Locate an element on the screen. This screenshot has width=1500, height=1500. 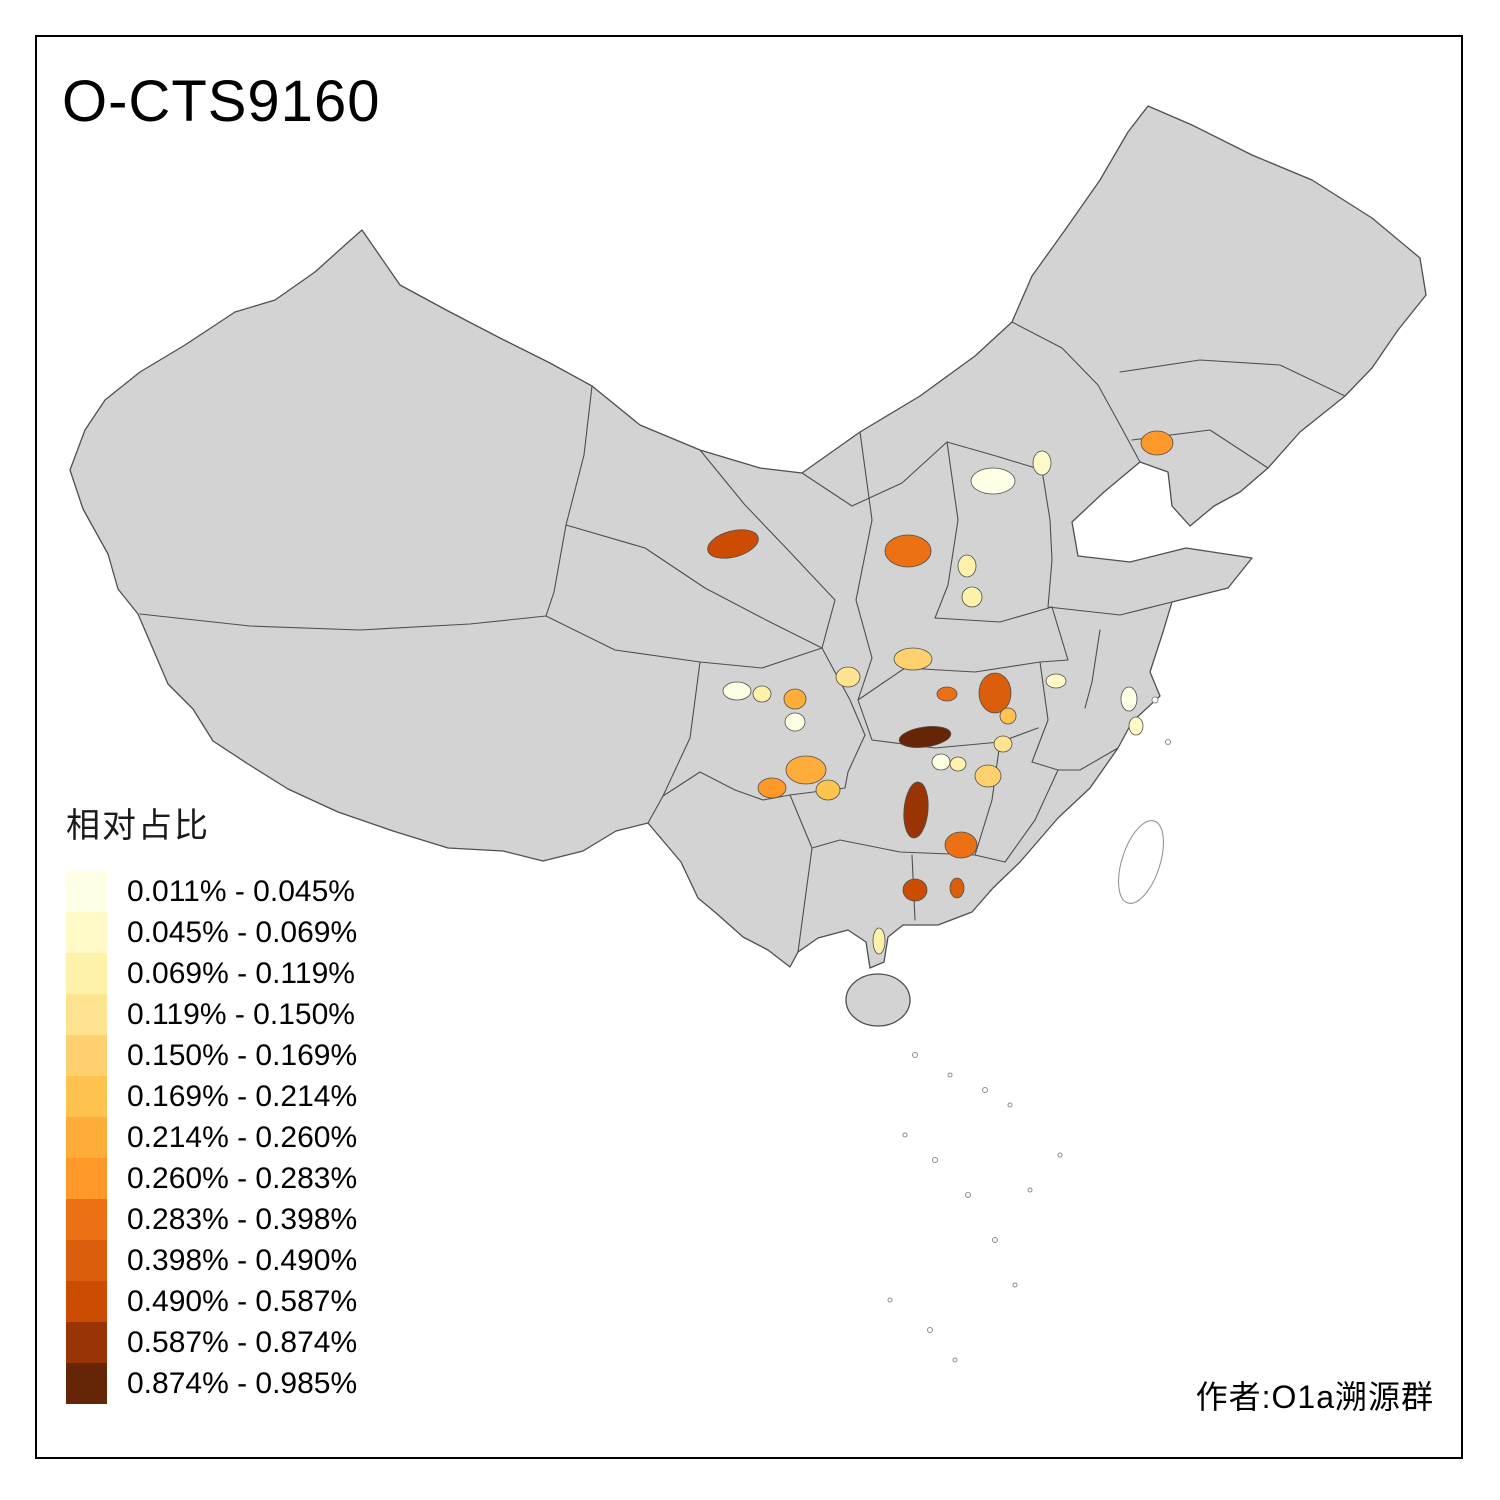
legend-label: 0.490% - 0.587% is located at coordinates (242, 1301).